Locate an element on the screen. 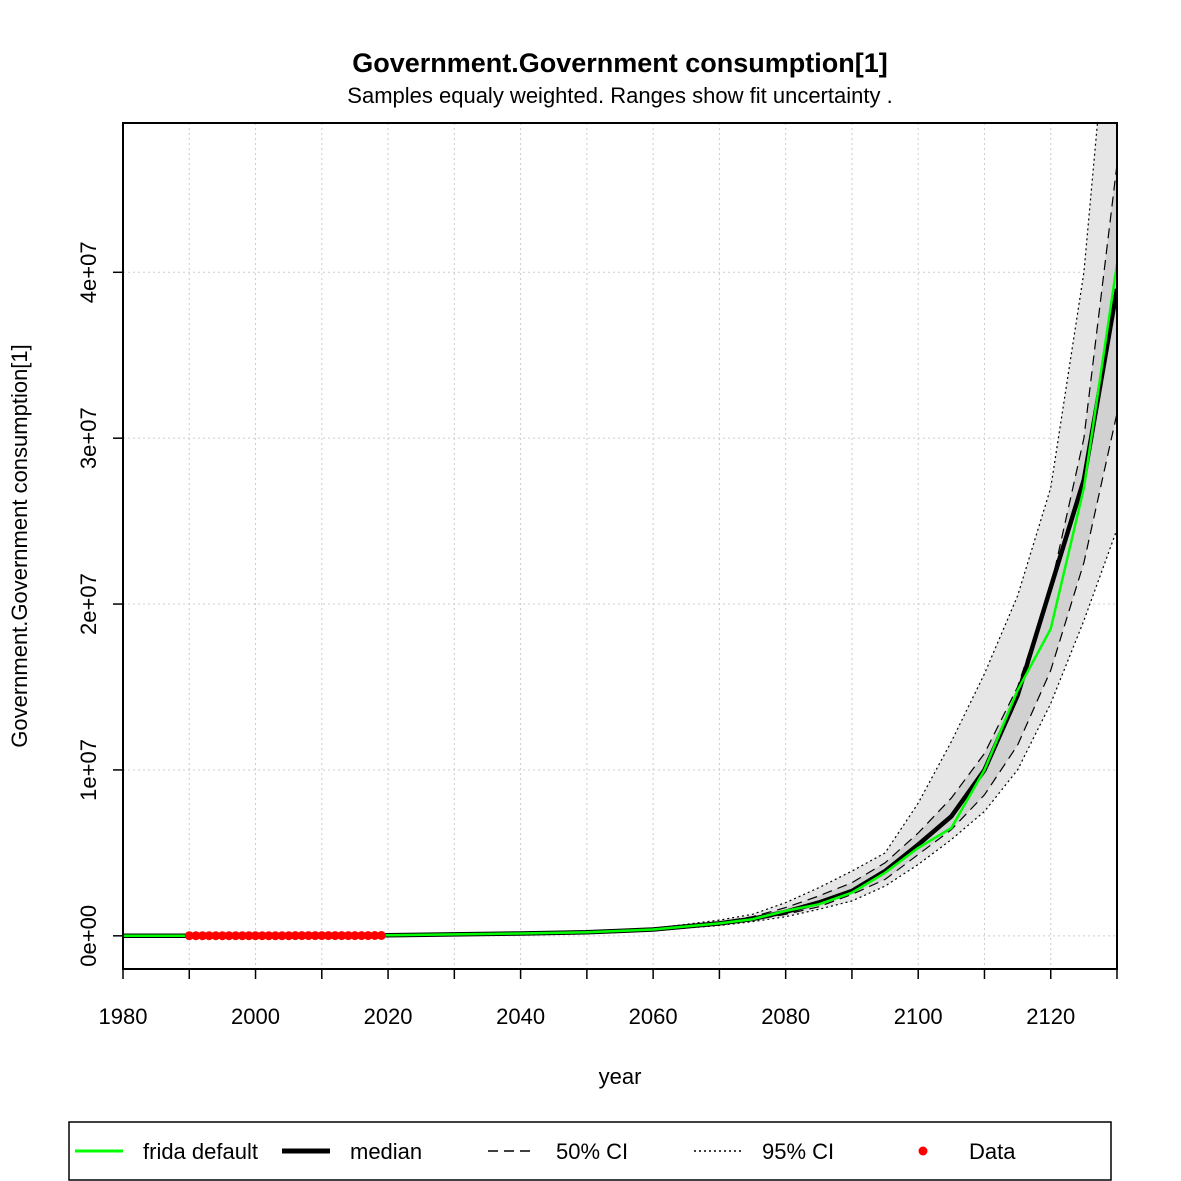 This screenshot has height=1181, width=1181. data-point-2001 is located at coordinates (262, 936).